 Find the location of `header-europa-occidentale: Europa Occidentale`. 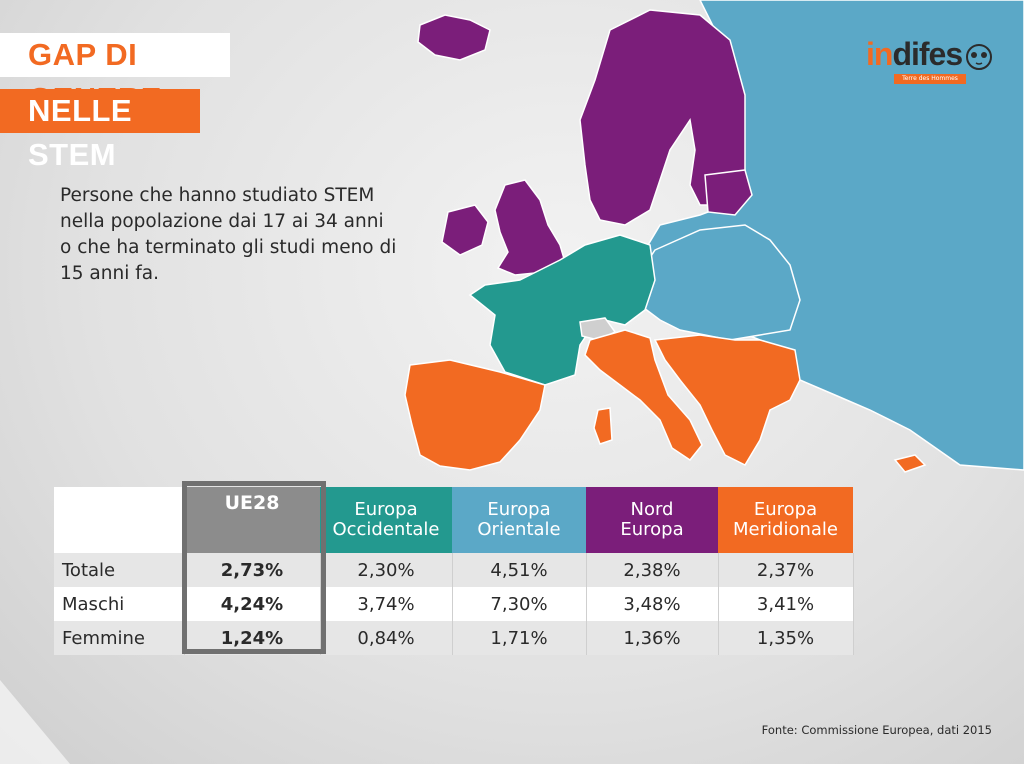

header-europa-occidentale: Europa Occidentale is located at coordinates (386, 520).